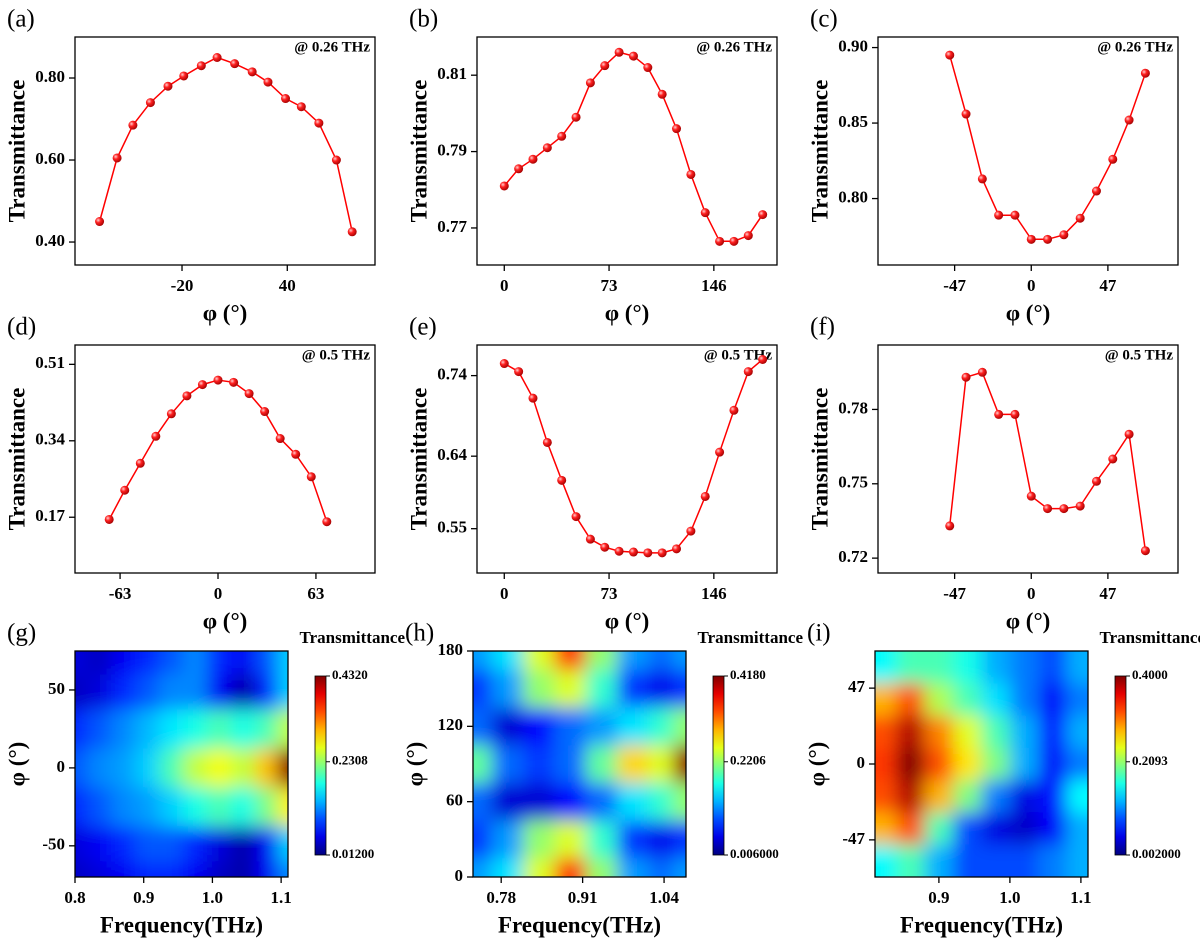  I want to click on panel-label: (e), so click(423, 327).